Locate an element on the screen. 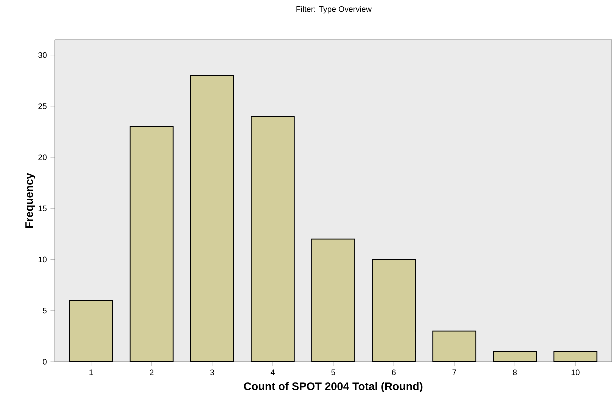  y-tick-label: 15 is located at coordinates (42, 209).